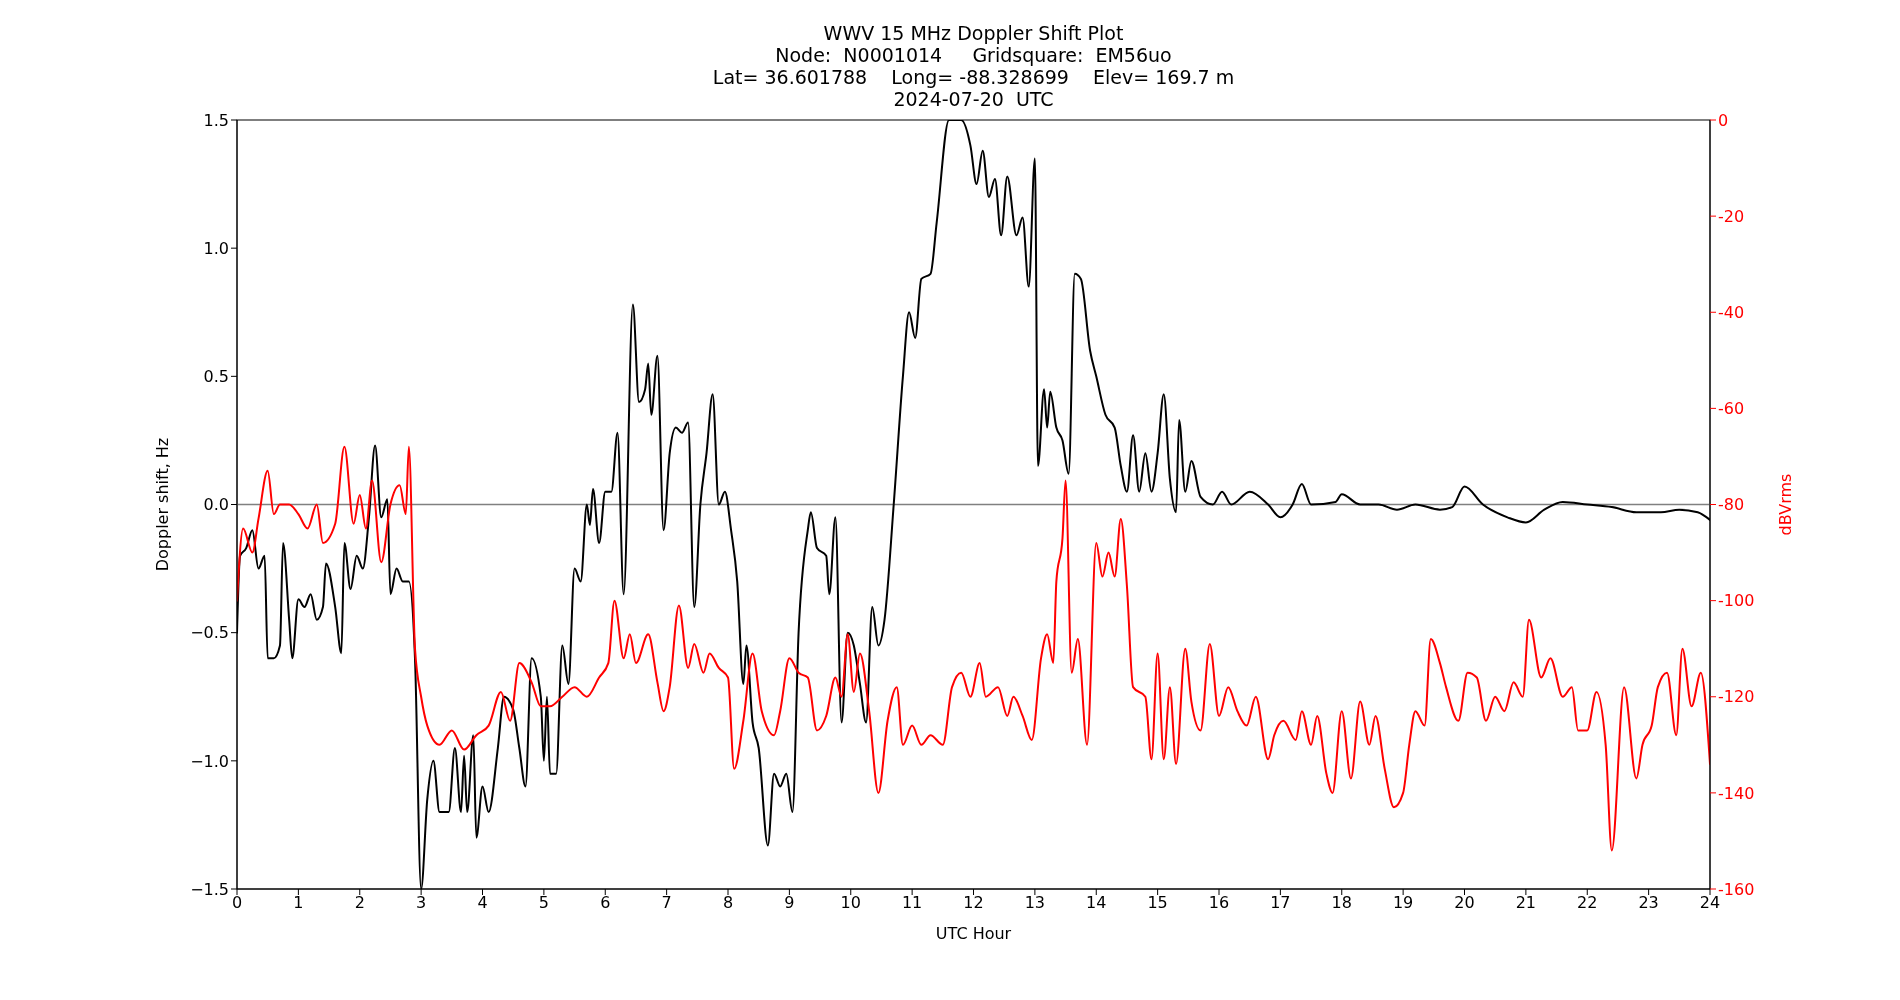 This screenshot has height=1000, width=1900. Describe the element at coordinates (1280, 903) in the screenshot. I see `x-tick-label: 17` at that location.